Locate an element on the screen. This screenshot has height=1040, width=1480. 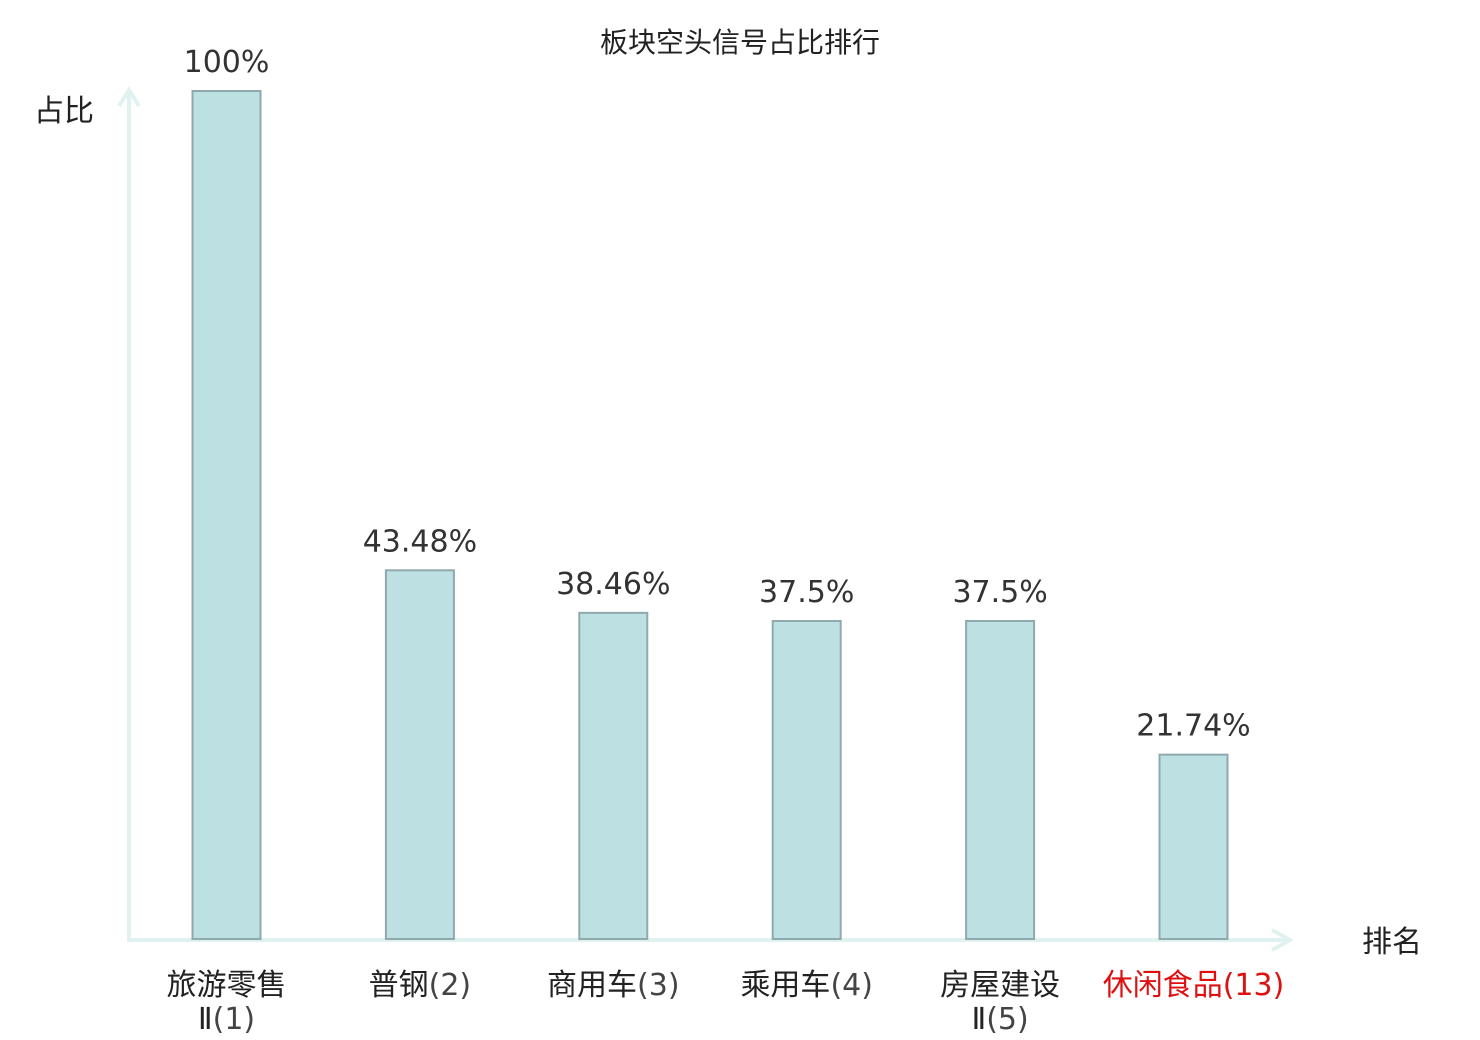
value-label: 21.74% is located at coordinates (1193, 726).